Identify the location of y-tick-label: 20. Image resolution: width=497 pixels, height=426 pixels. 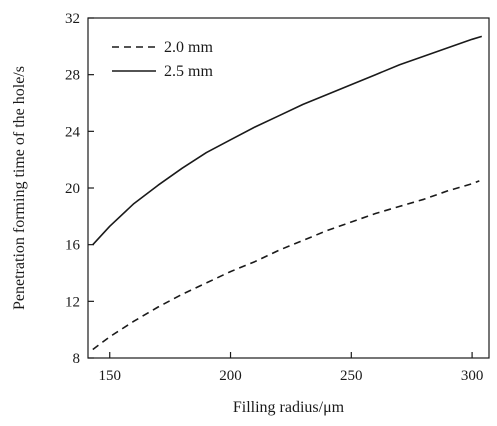
(72, 189).